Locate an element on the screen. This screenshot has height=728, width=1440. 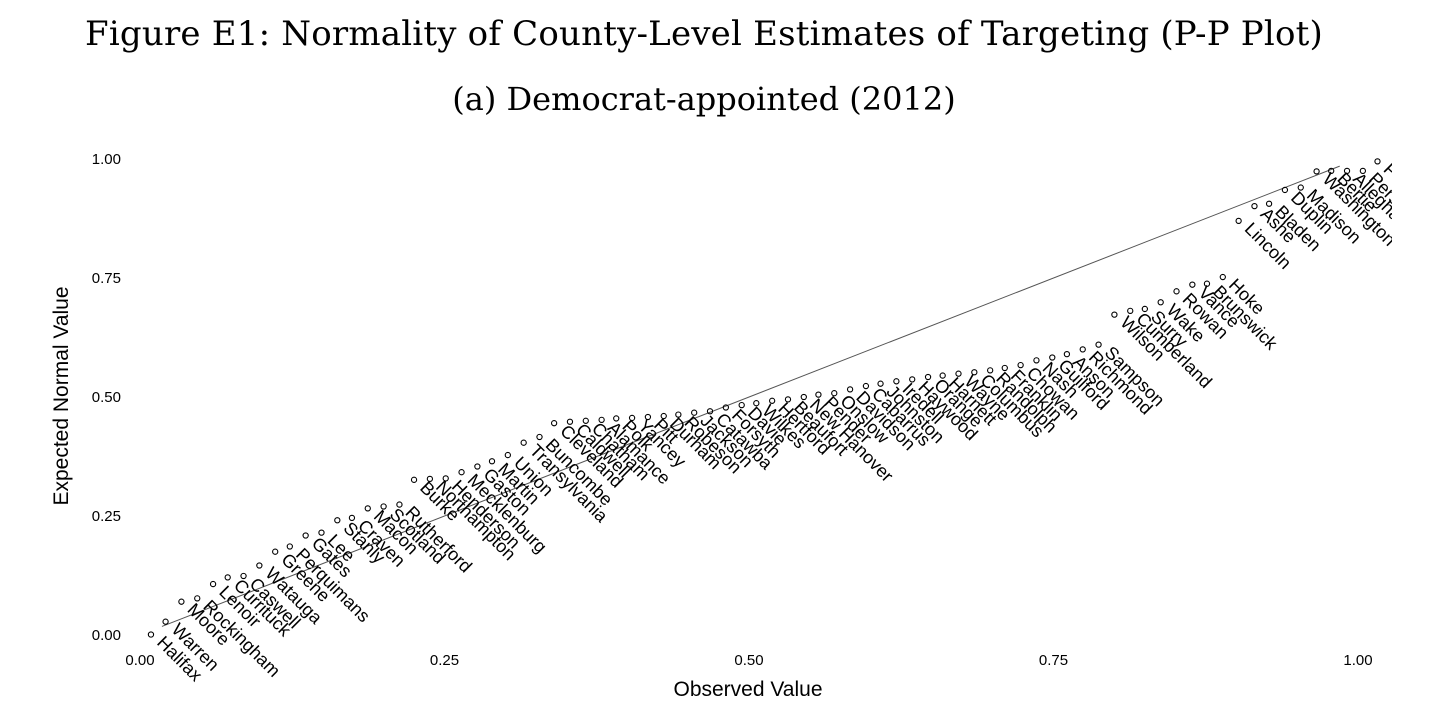
x-tick-label: 0.50 is located at coordinates (748, 660).